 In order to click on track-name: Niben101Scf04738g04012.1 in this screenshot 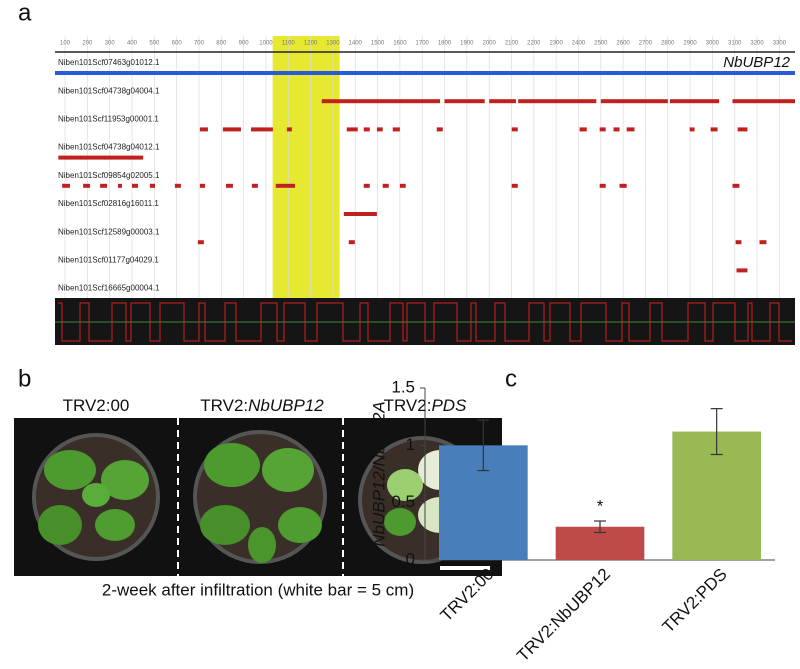, I will do `click(109, 147)`.